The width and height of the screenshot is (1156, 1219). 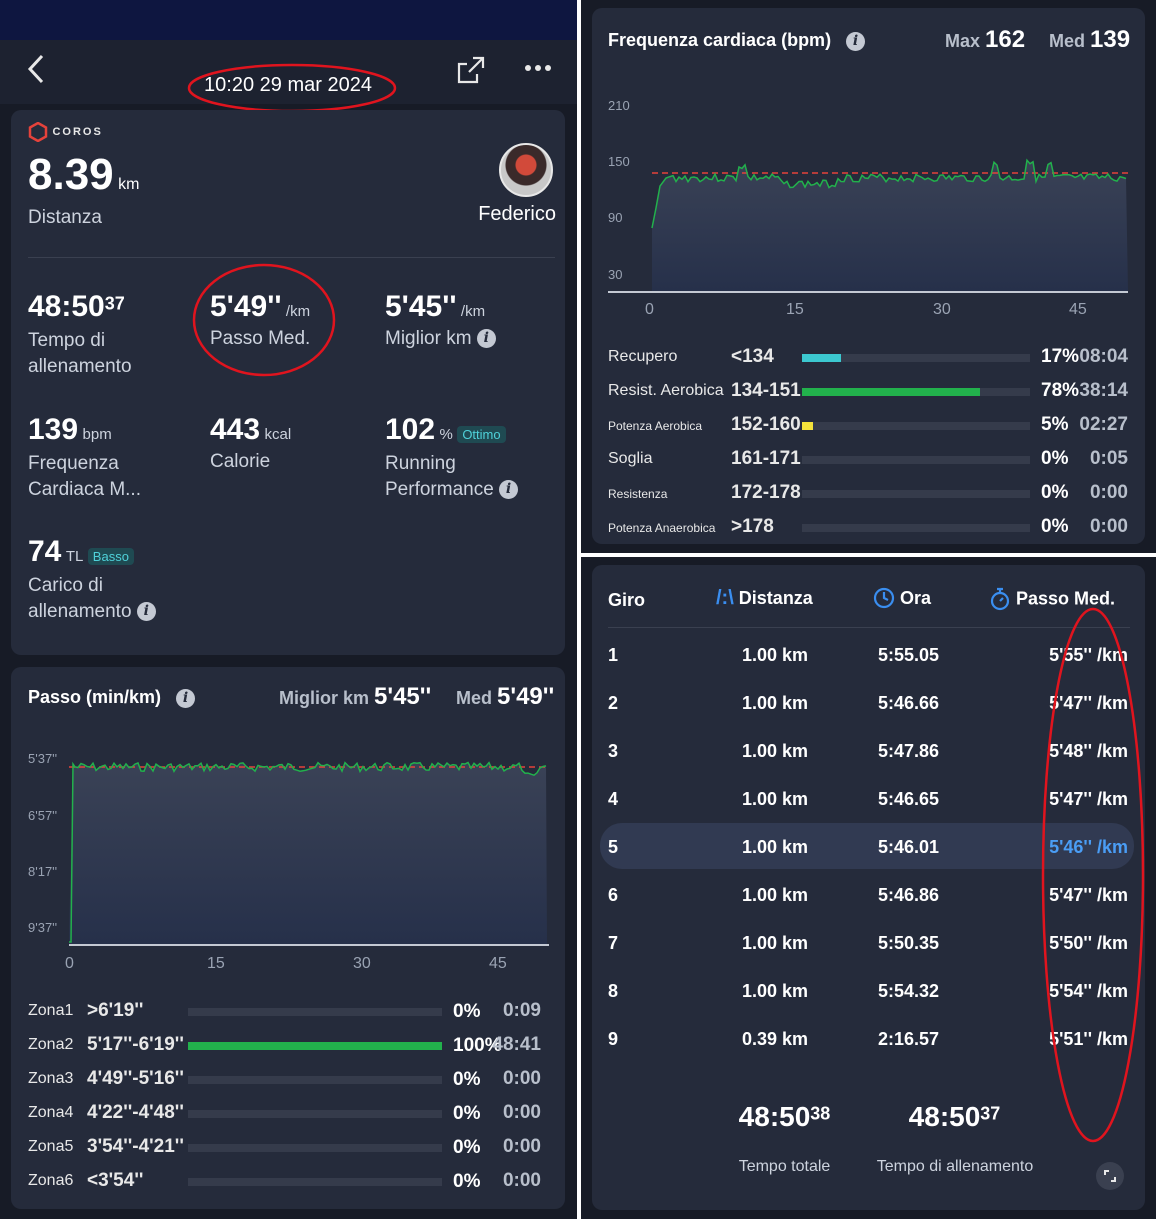 What do you see at coordinates (775, 1039) in the screenshot?
I see `lap-distance: 0.39 km` at bounding box center [775, 1039].